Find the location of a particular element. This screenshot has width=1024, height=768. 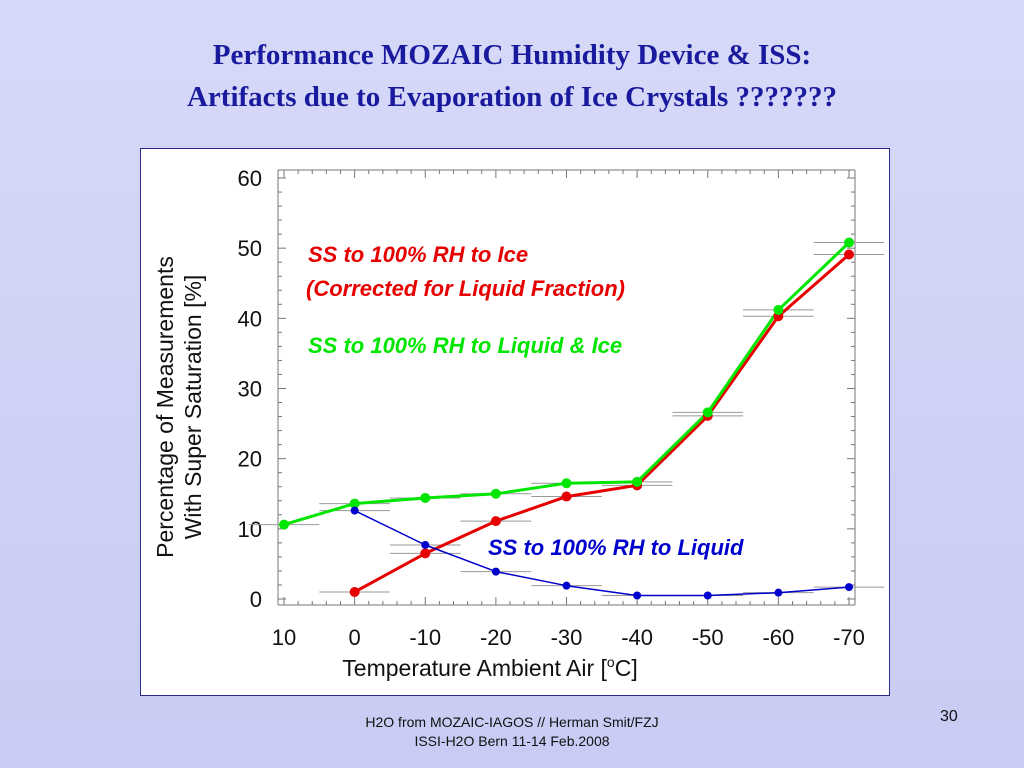

x-tick-label: -10 is located at coordinates (425, 637).